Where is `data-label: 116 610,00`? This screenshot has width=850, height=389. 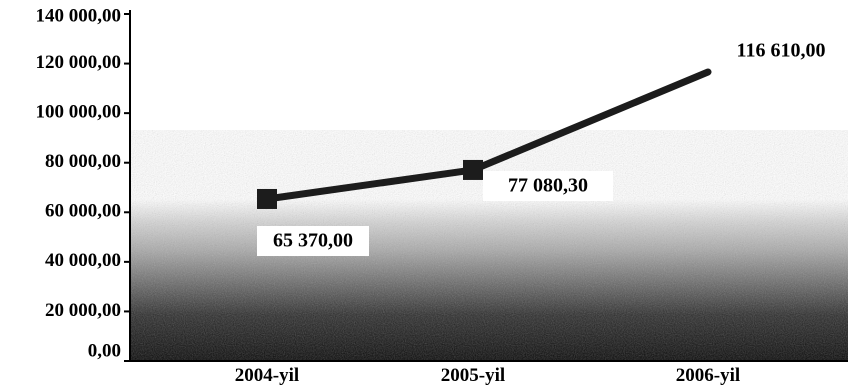 data-label: 116 610,00 is located at coordinates (781, 51).